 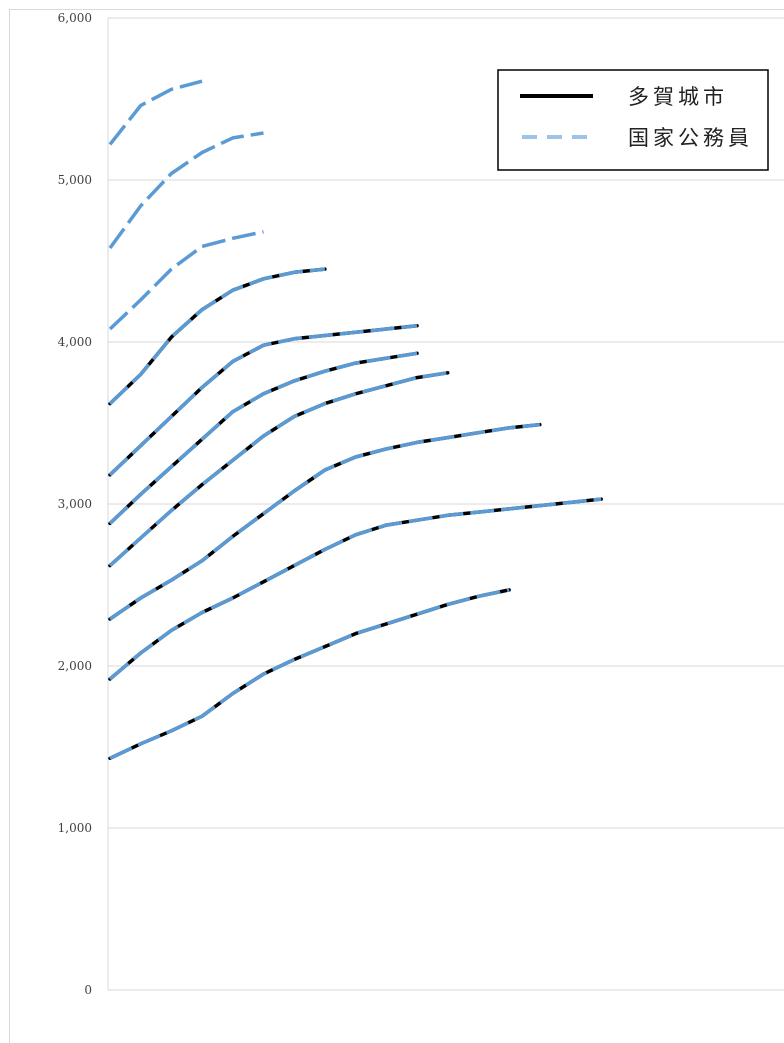 I want to click on legend-label-tagajo: 多賀城市, so click(x=678, y=97).